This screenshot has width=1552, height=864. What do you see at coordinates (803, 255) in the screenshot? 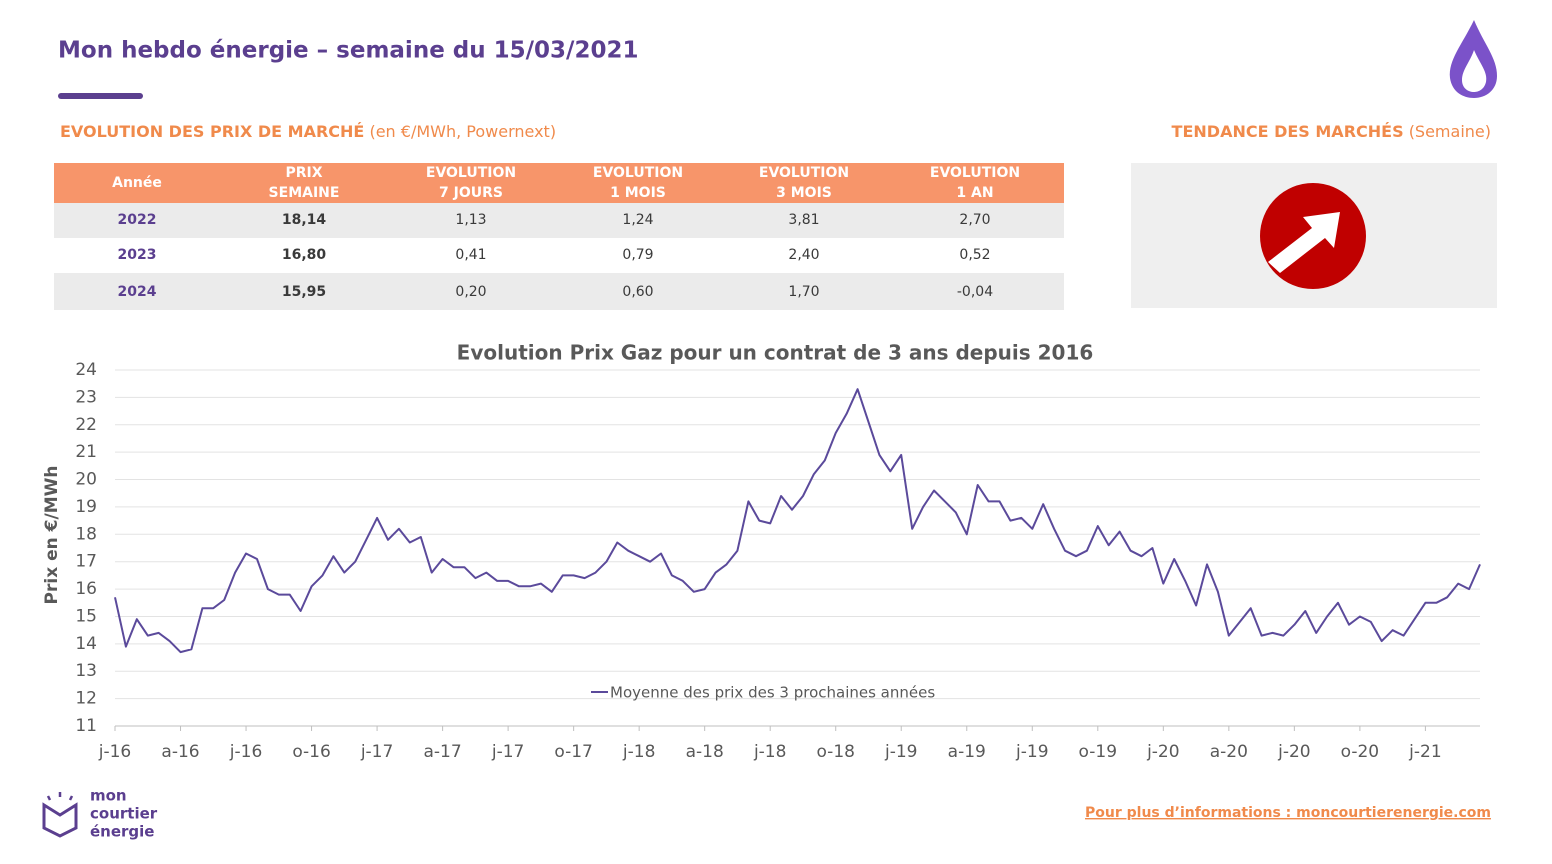
I see `table-cell: 2,40` at bounding box center [803, 255].